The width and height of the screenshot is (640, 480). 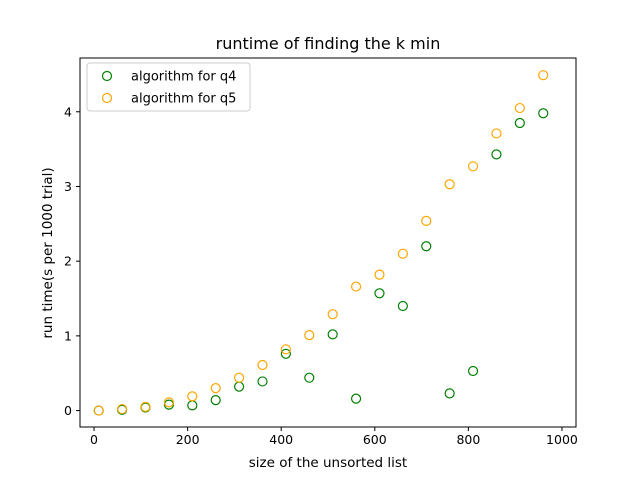 I want to click on legend-marker-q4, so click(x=107, y=76).